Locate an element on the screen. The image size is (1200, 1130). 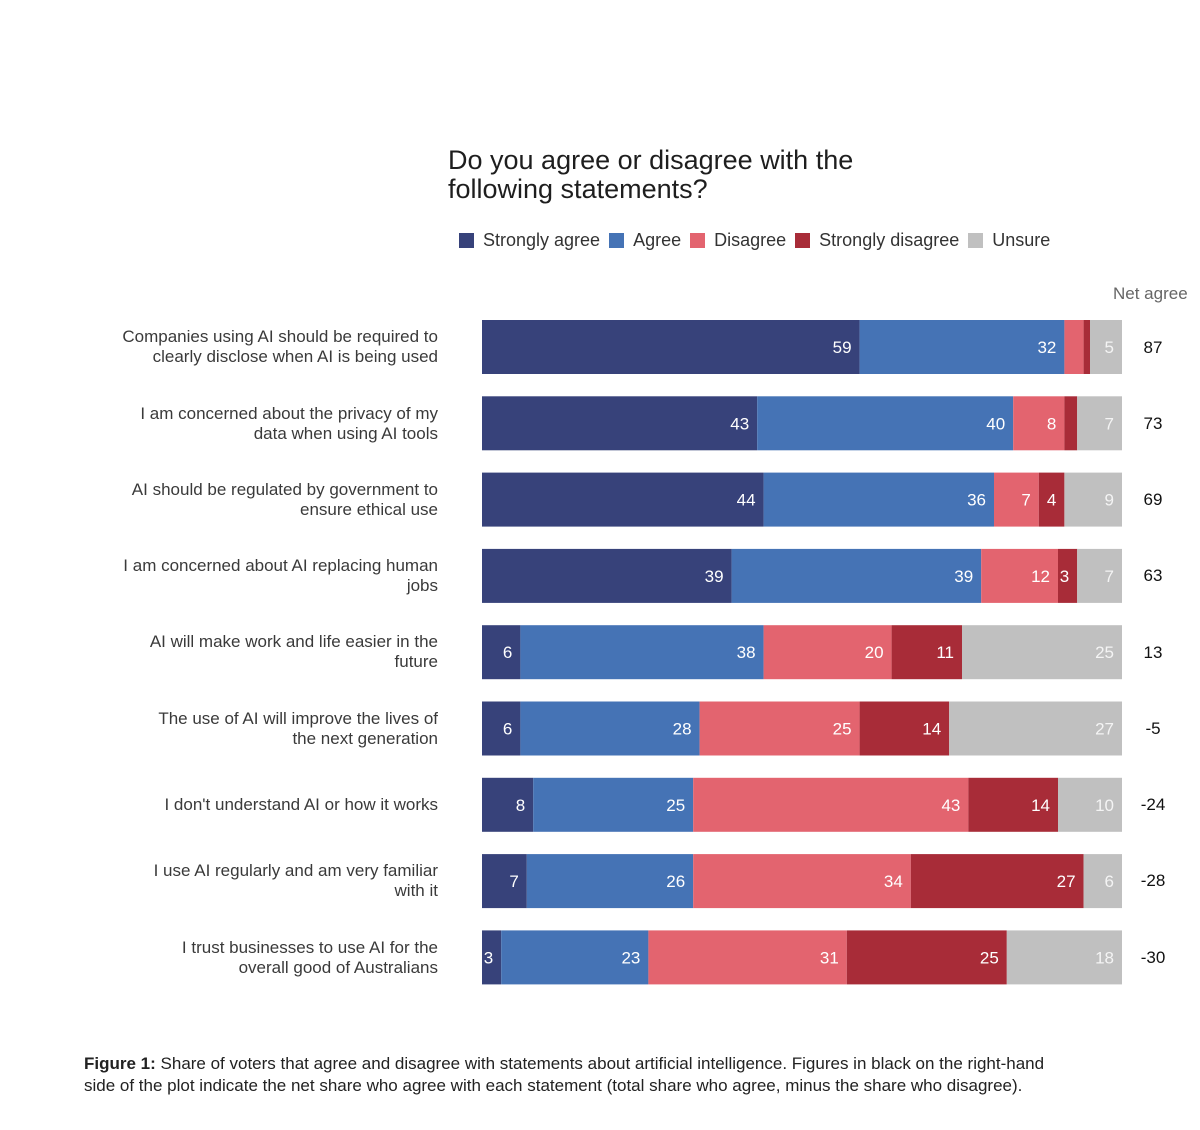
net-agree-header: Net agree is located at coordinates (1150, 293).